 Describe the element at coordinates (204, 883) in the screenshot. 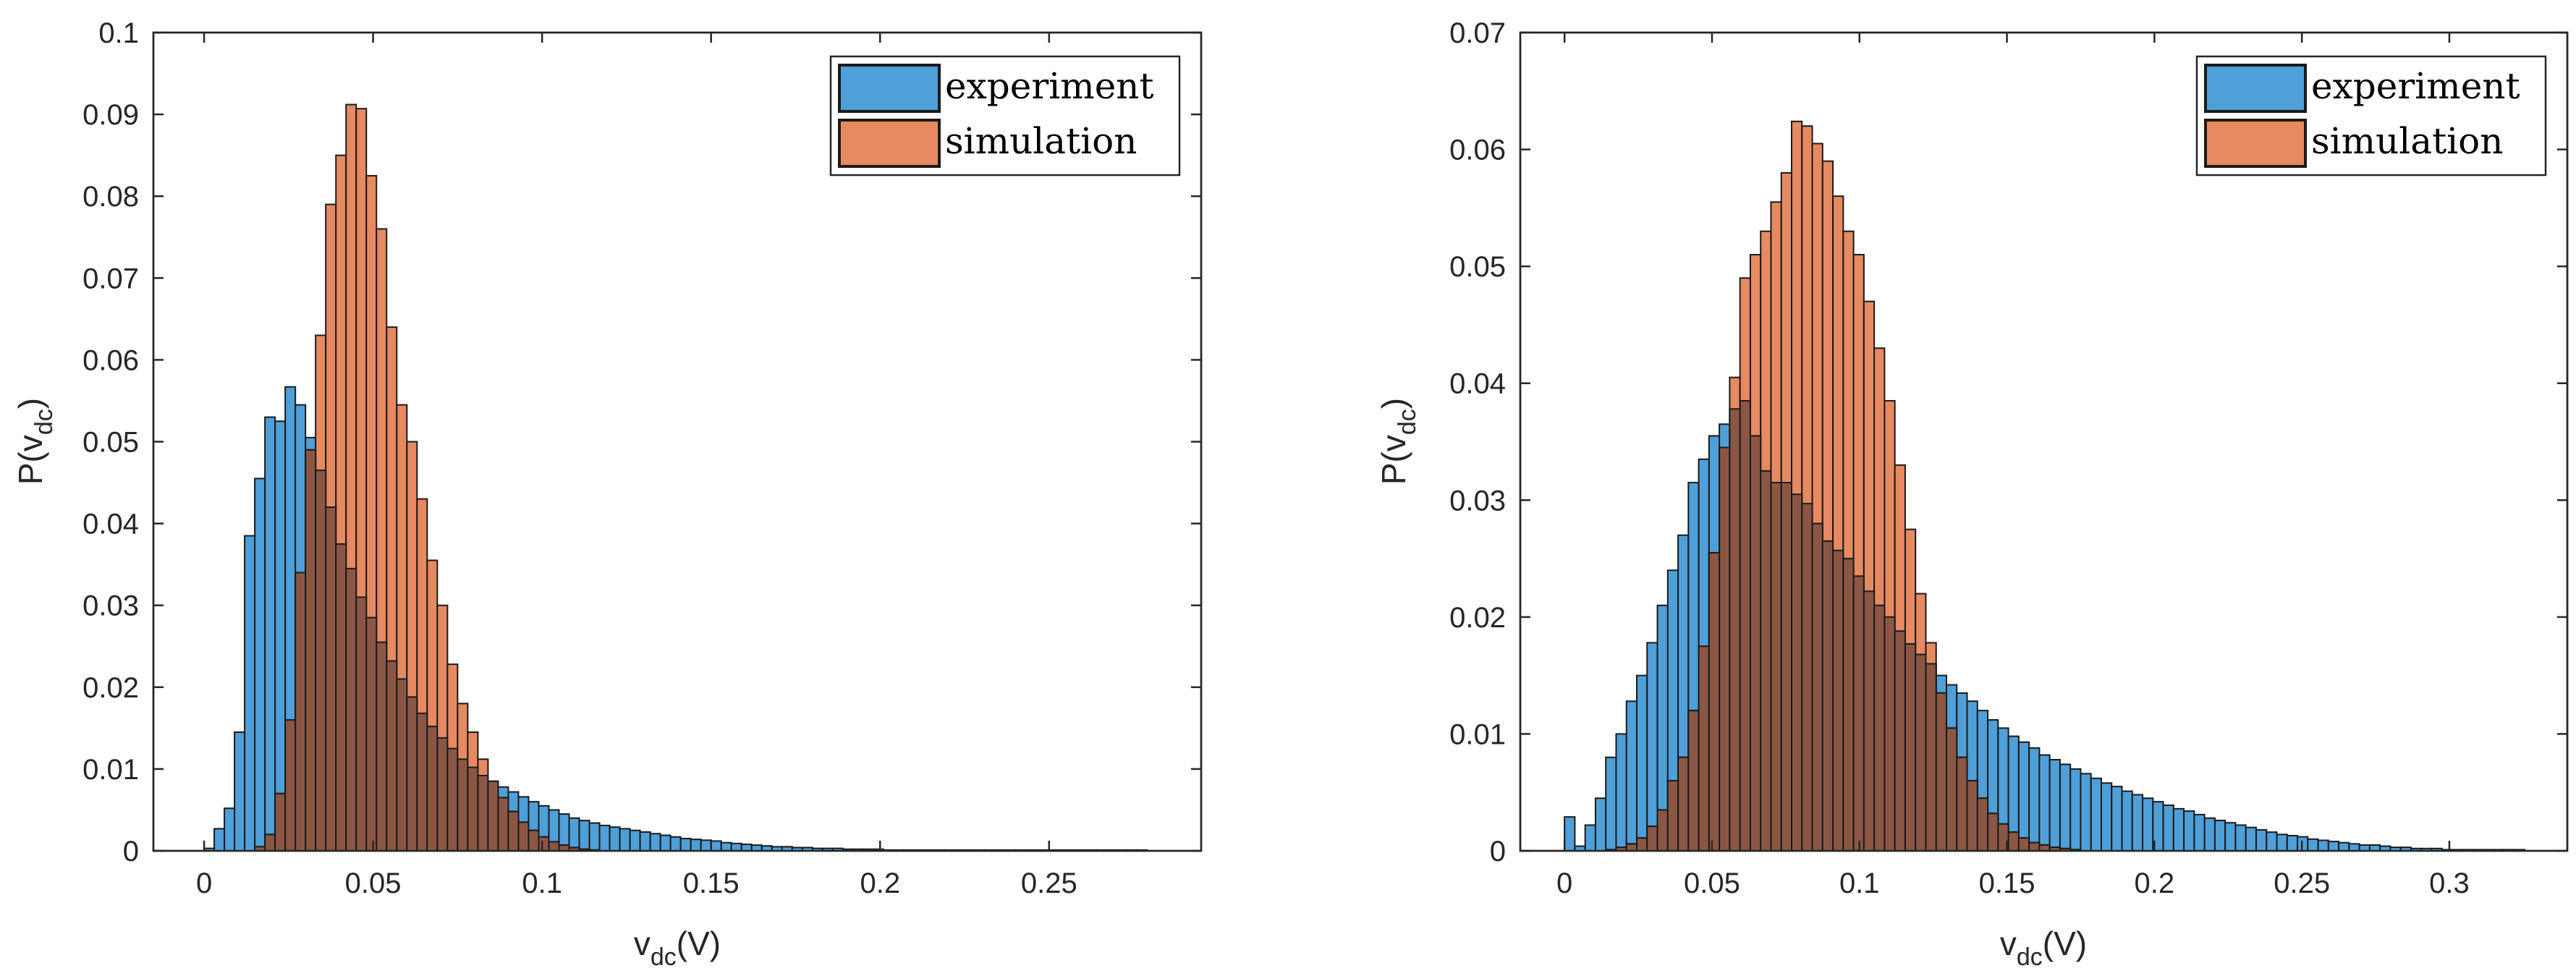

I see `left-x-tick-label: 0` at that location.